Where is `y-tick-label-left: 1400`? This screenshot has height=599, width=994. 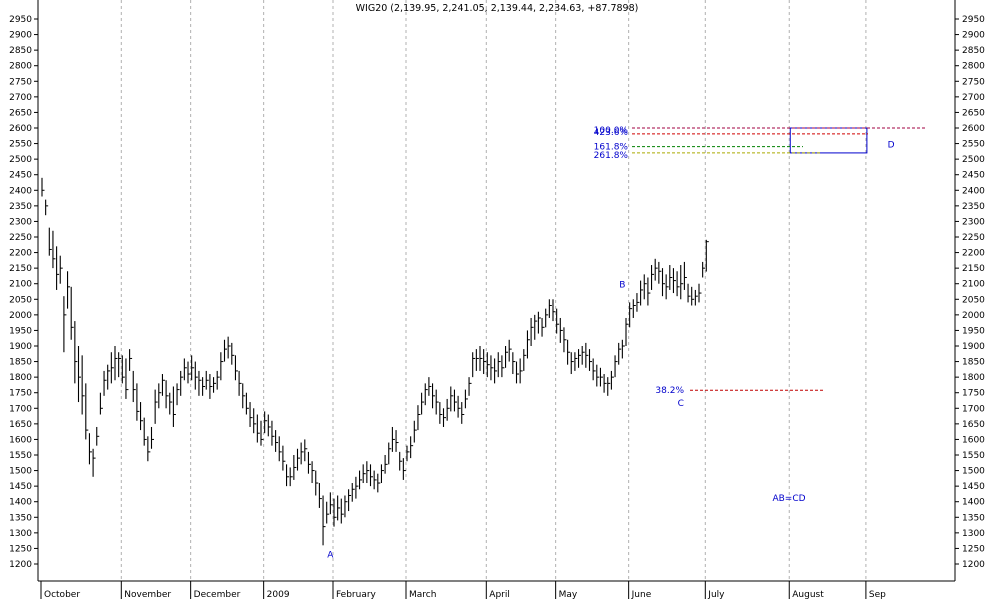 y-tick-label-left: 1400 is located at coordinates (20, 503).